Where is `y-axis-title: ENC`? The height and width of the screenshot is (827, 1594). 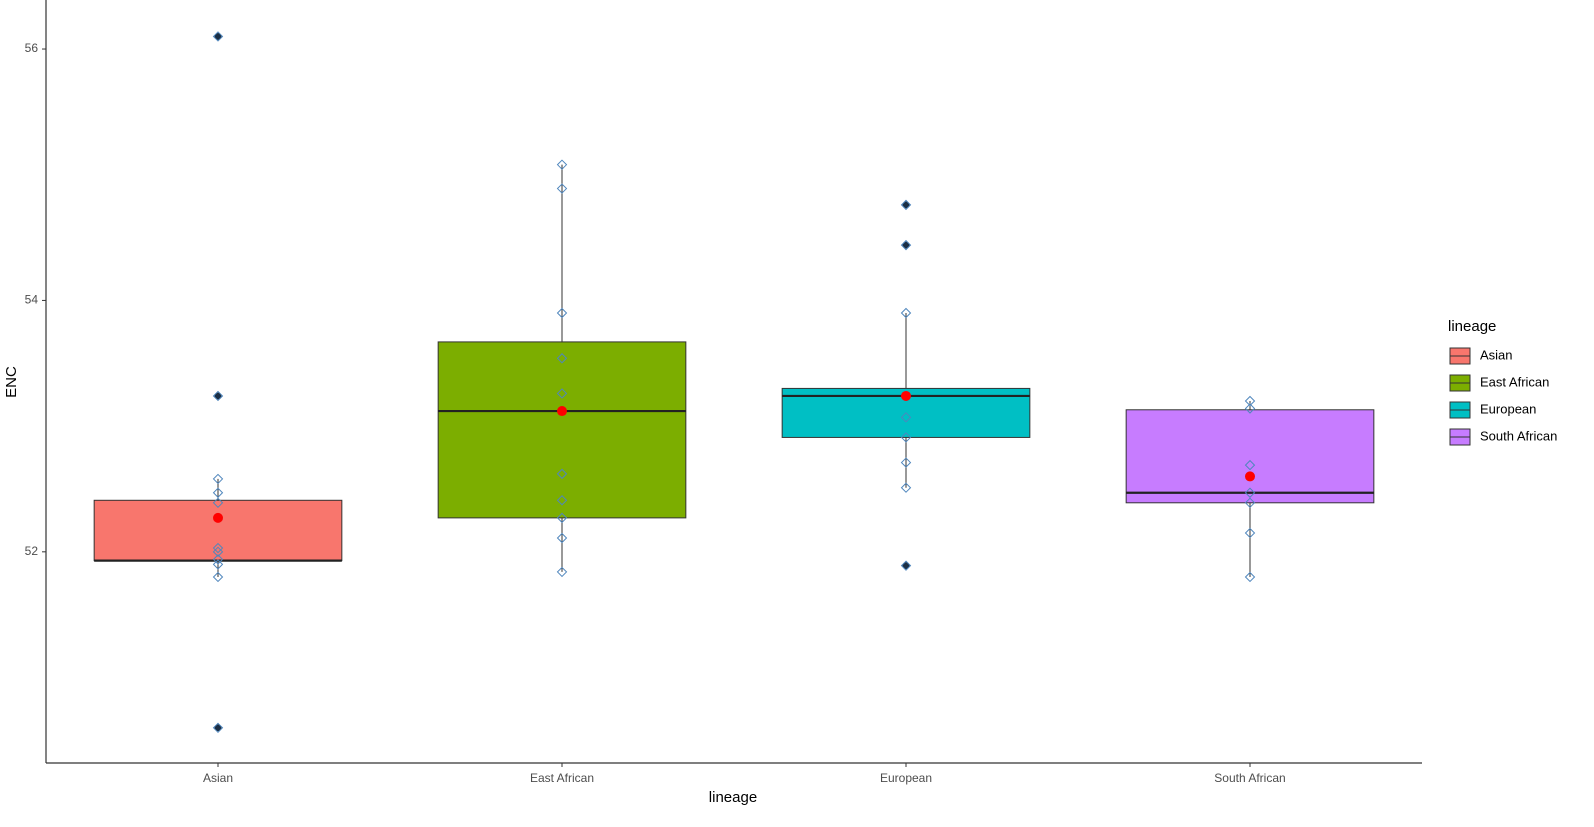 y-axis-title: ENC is located at coordinates (11, 382).